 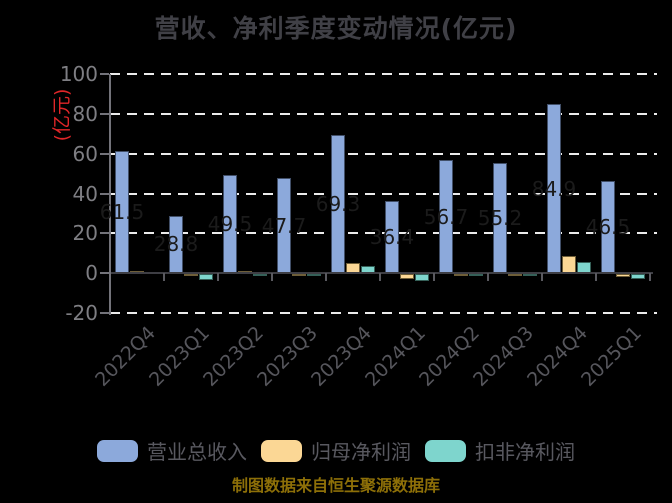 I want to click on legend-item-net-profit: 归母净利润, so click(x=336, y=450).